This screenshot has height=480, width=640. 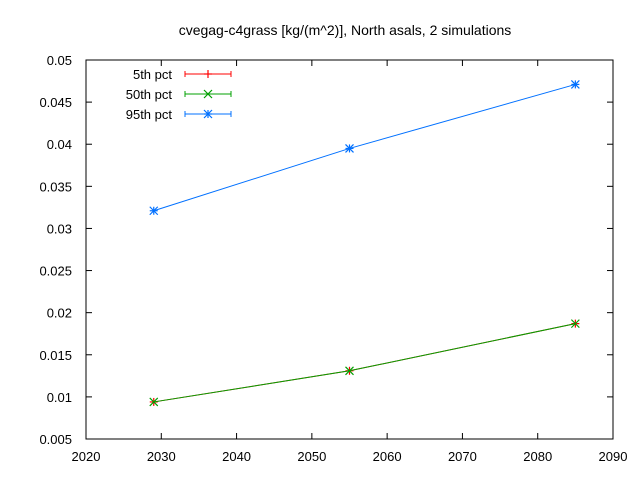 I want to click on y-tick-label: 0.045, so click(x=55, y=102).